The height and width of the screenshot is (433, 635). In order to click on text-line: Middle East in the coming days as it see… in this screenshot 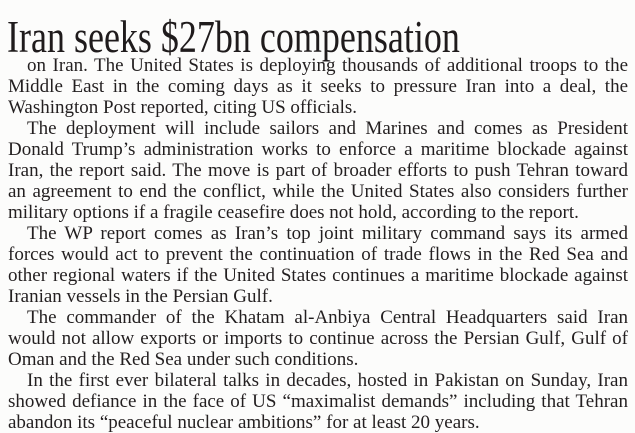, I will do `click(318, 86)`.